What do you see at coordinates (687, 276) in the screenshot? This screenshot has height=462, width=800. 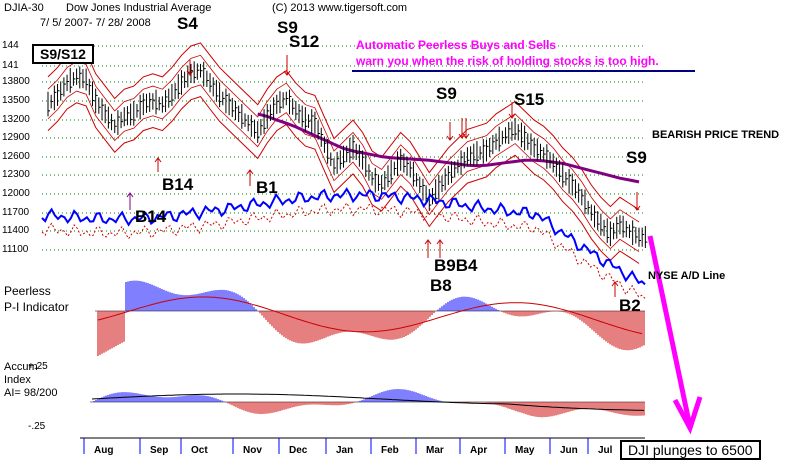 I see `ad-line-label: NYSE A/D Line` at bounding box center [687, 276].